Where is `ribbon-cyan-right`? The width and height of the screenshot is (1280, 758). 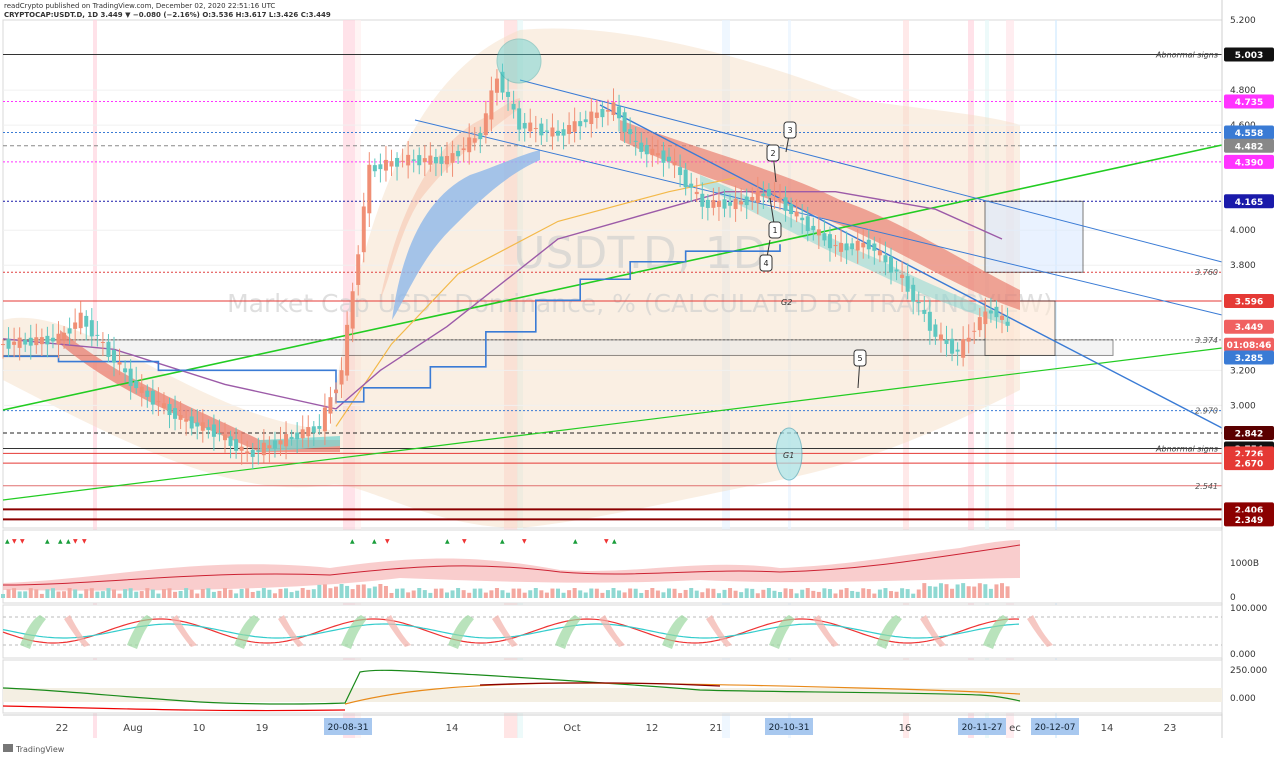 ribbon-cyan-right is located at coordinates (855, 250).